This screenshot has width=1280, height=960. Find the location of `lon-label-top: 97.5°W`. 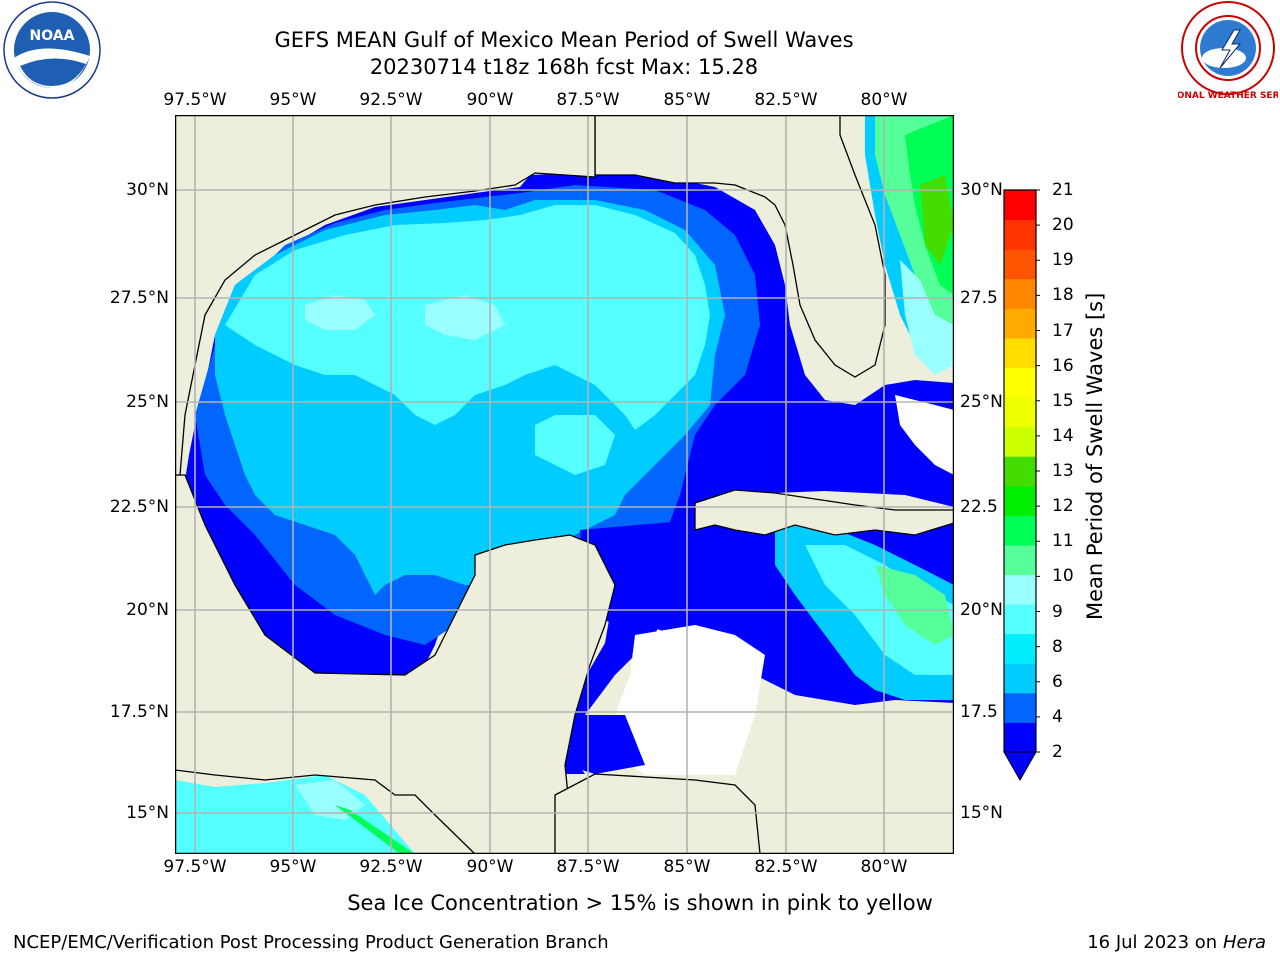

lon-label-top: 97.5°W is located at coordinates (195, 100).